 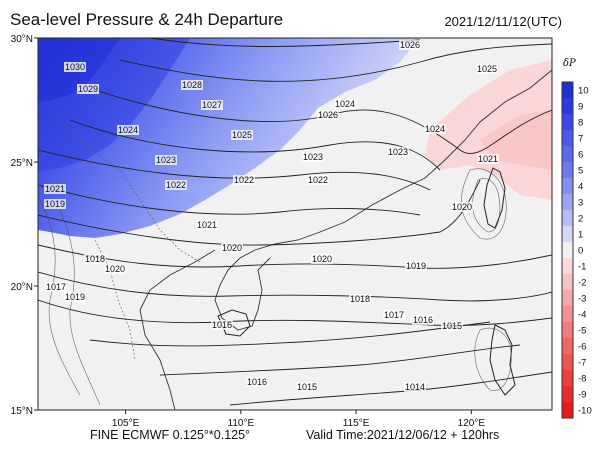 I want to click on longitude-axis: 105°E 110°E 115°E 120°E, so click(x=298, y=419).